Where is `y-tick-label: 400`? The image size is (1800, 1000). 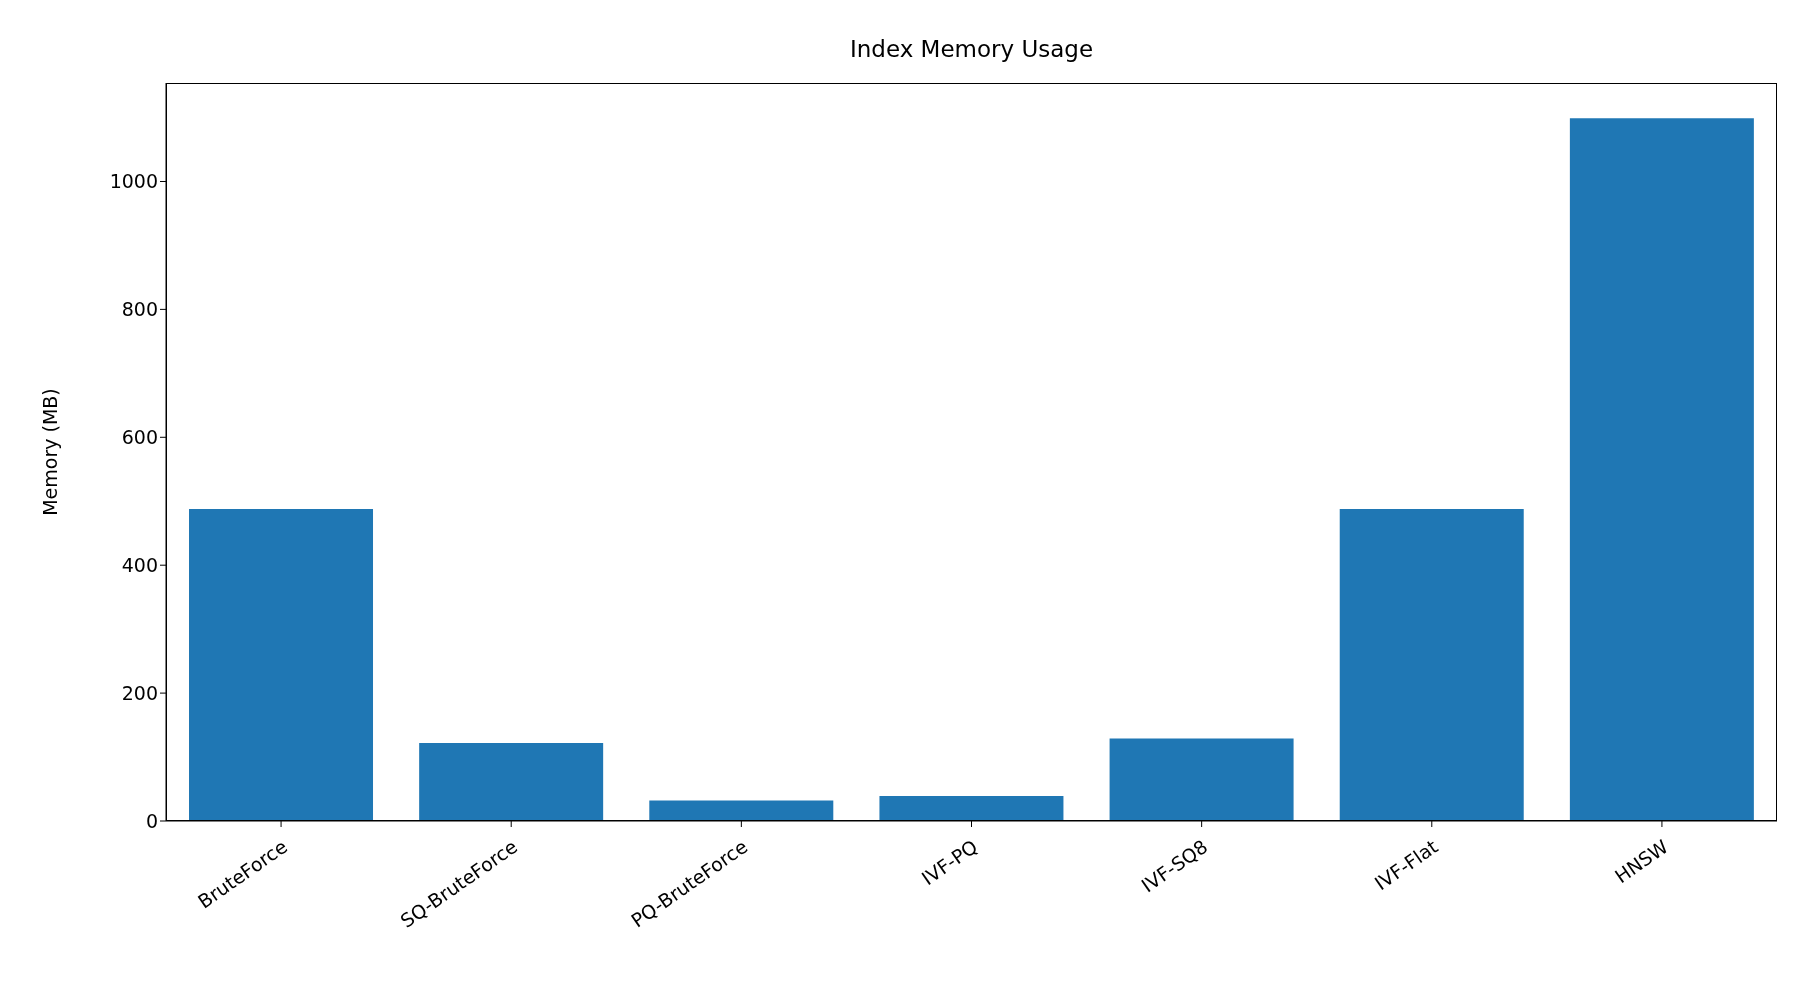
y-tick-label: 400 is located at coordinates (139, 564).